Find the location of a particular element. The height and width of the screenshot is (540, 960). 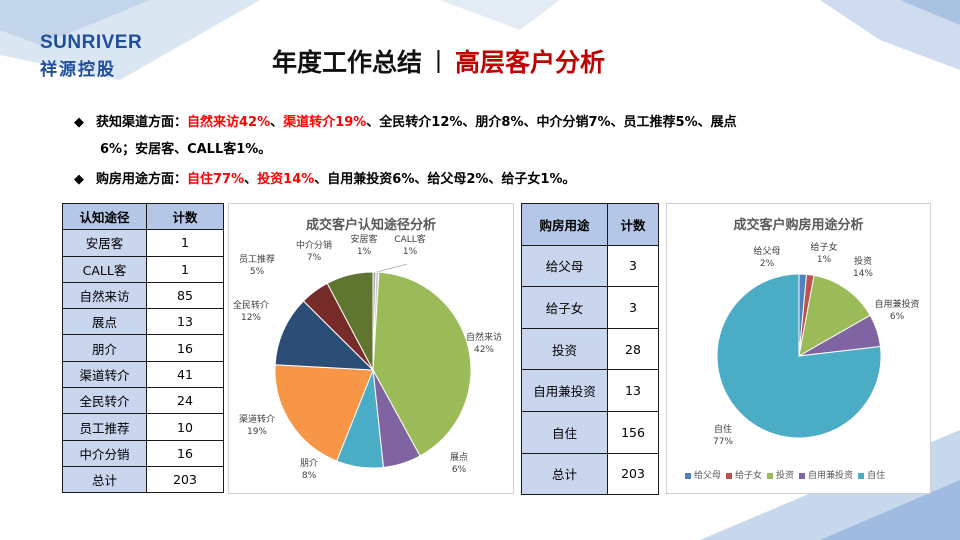

table-cell: 3 is located at coordinates (633, 307).